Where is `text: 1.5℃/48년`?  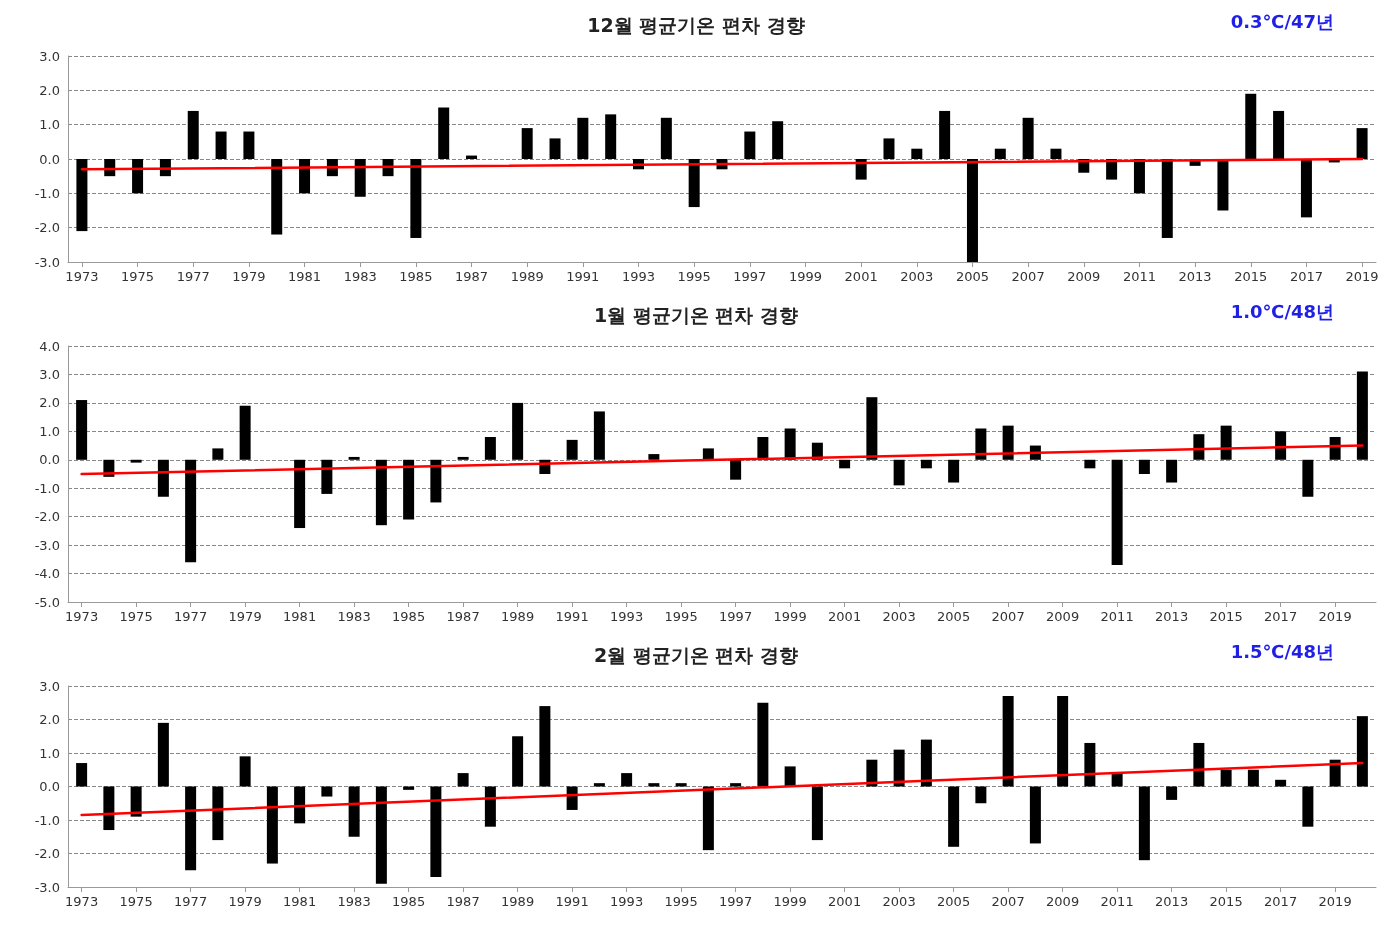 text: 1.5℃/48년 is located at coordinates (1282, 651).